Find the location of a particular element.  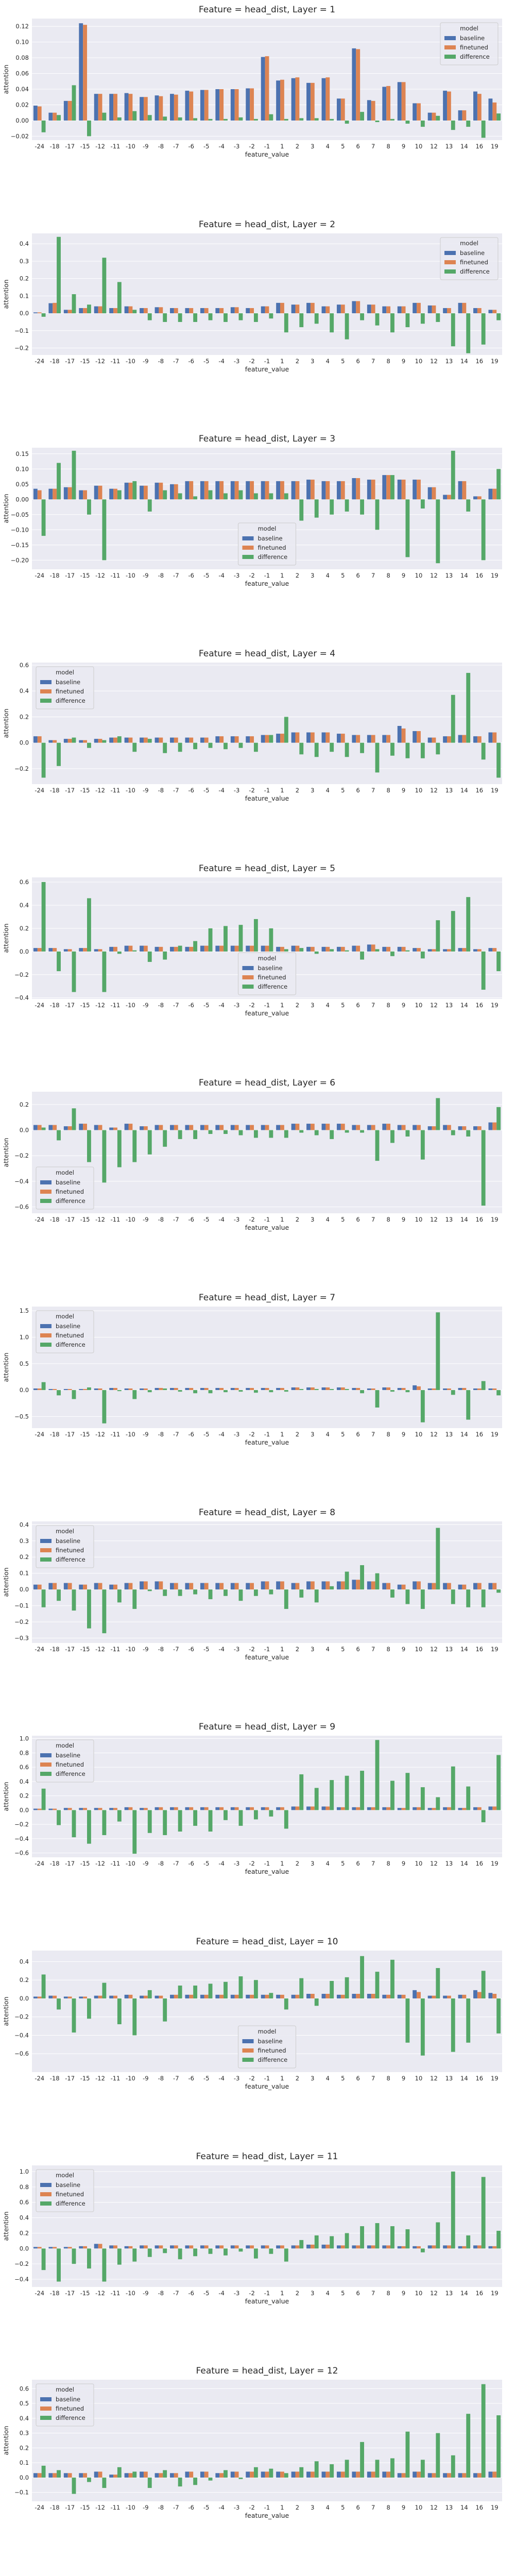

x-tick-label: -12 is located at coordinates (100, 1434).